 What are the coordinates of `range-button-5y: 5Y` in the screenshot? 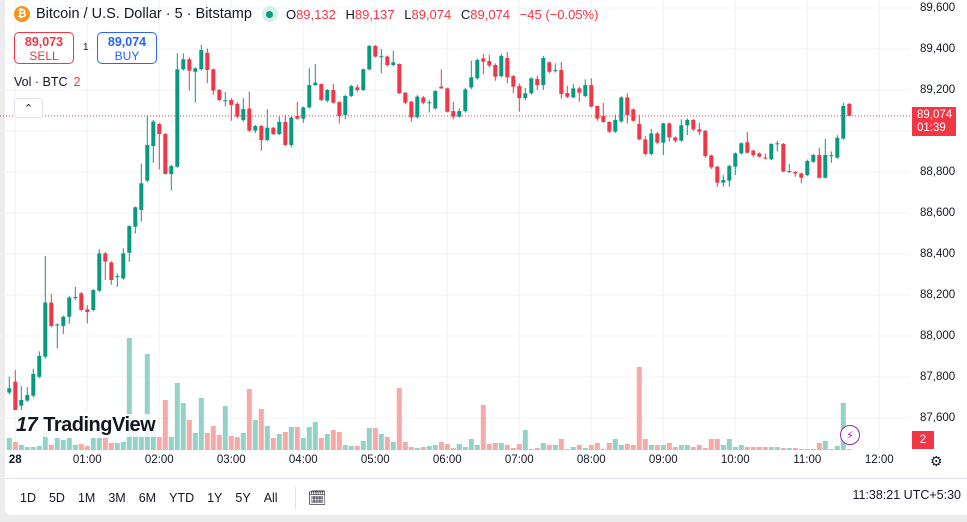 It's located at (243, 498).